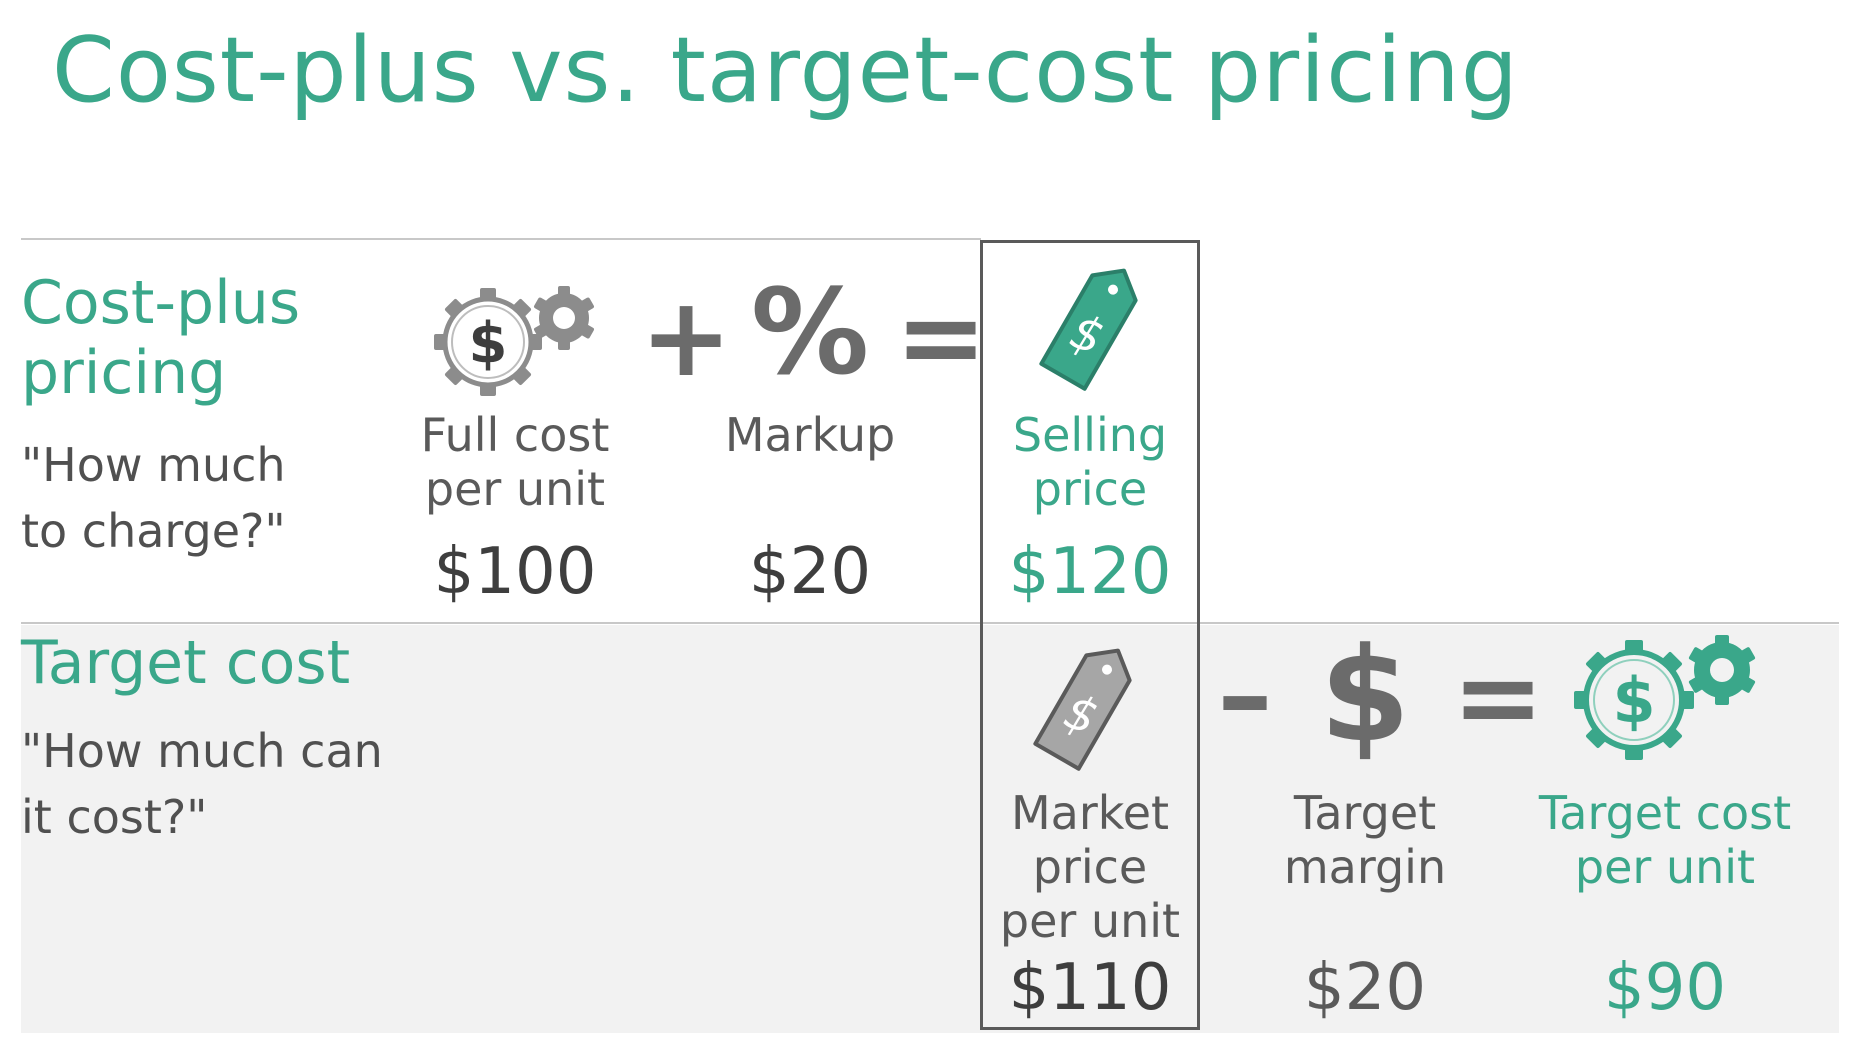  I want to click on selling-price-label: Selling price, so click(1090, 462).